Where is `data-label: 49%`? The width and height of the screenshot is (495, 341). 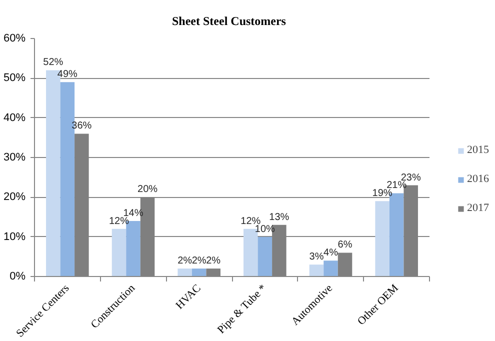 data-label: 49% is located at coordinates (67, 74).